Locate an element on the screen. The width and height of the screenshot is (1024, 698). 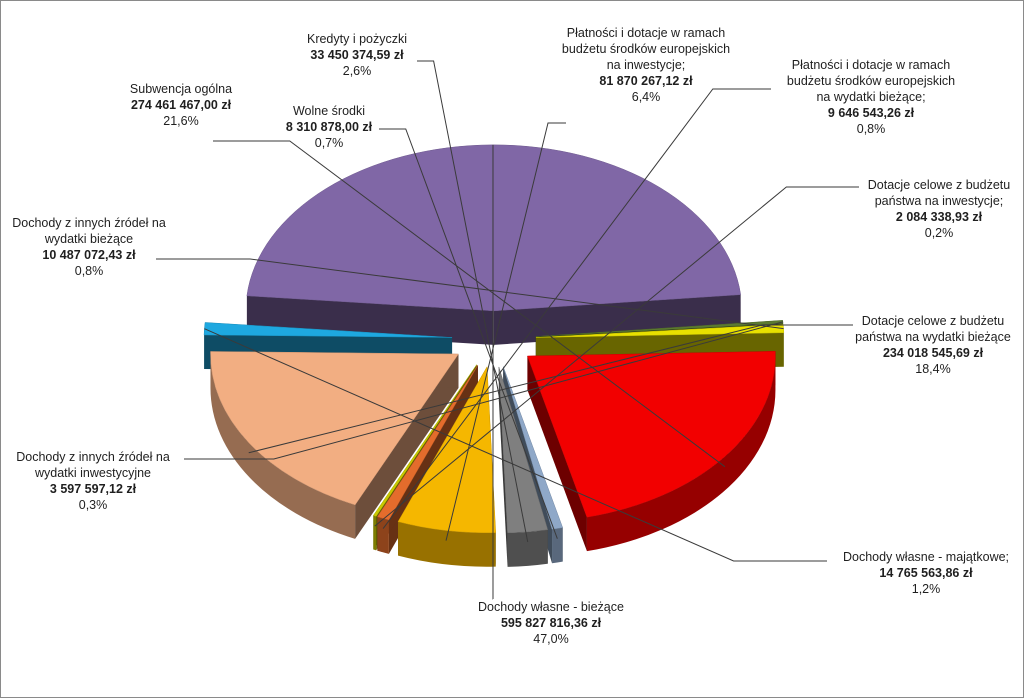
label-eu-current-amount: 9 646 543,26 zł is located at coordinates (871, 113).